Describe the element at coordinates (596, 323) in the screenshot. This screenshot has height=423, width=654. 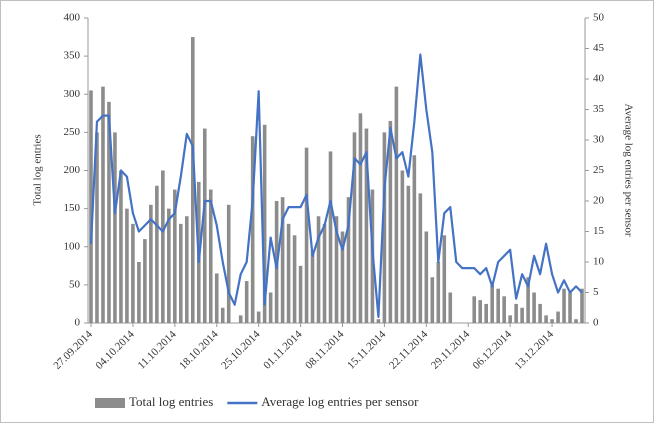
I see `y2-tick-label: 0` at that location.